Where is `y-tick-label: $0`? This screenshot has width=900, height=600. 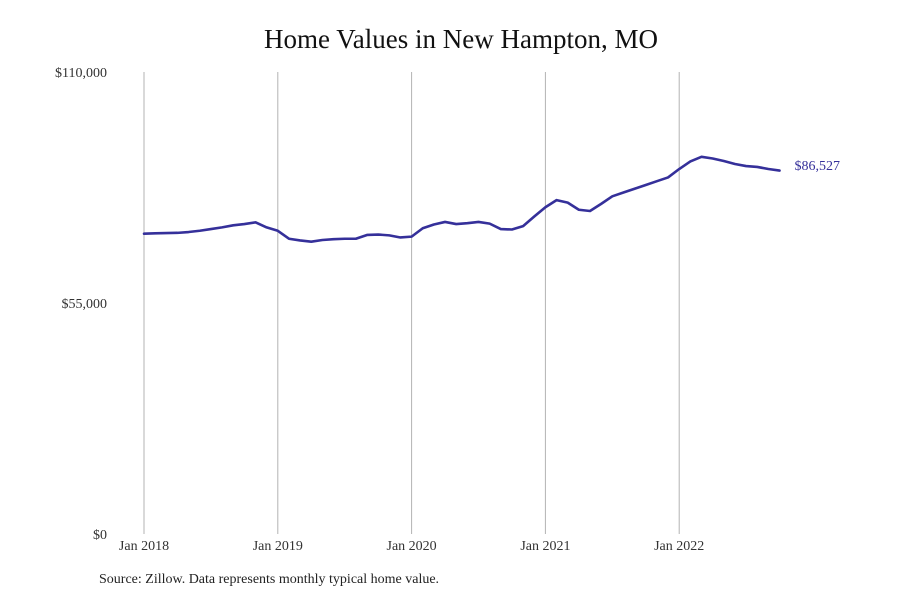 y-tick-label: $0 is located at coordinates (100, 535).